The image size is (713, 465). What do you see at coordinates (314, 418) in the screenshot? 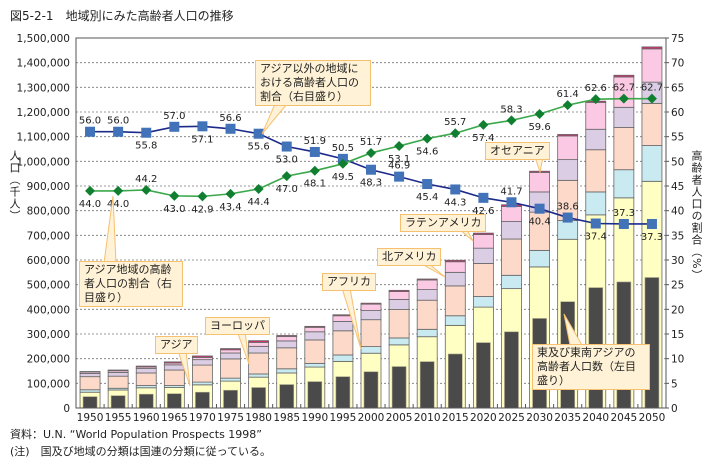
I see `x-tick-label: 1990` at bounding box center [314, 418].